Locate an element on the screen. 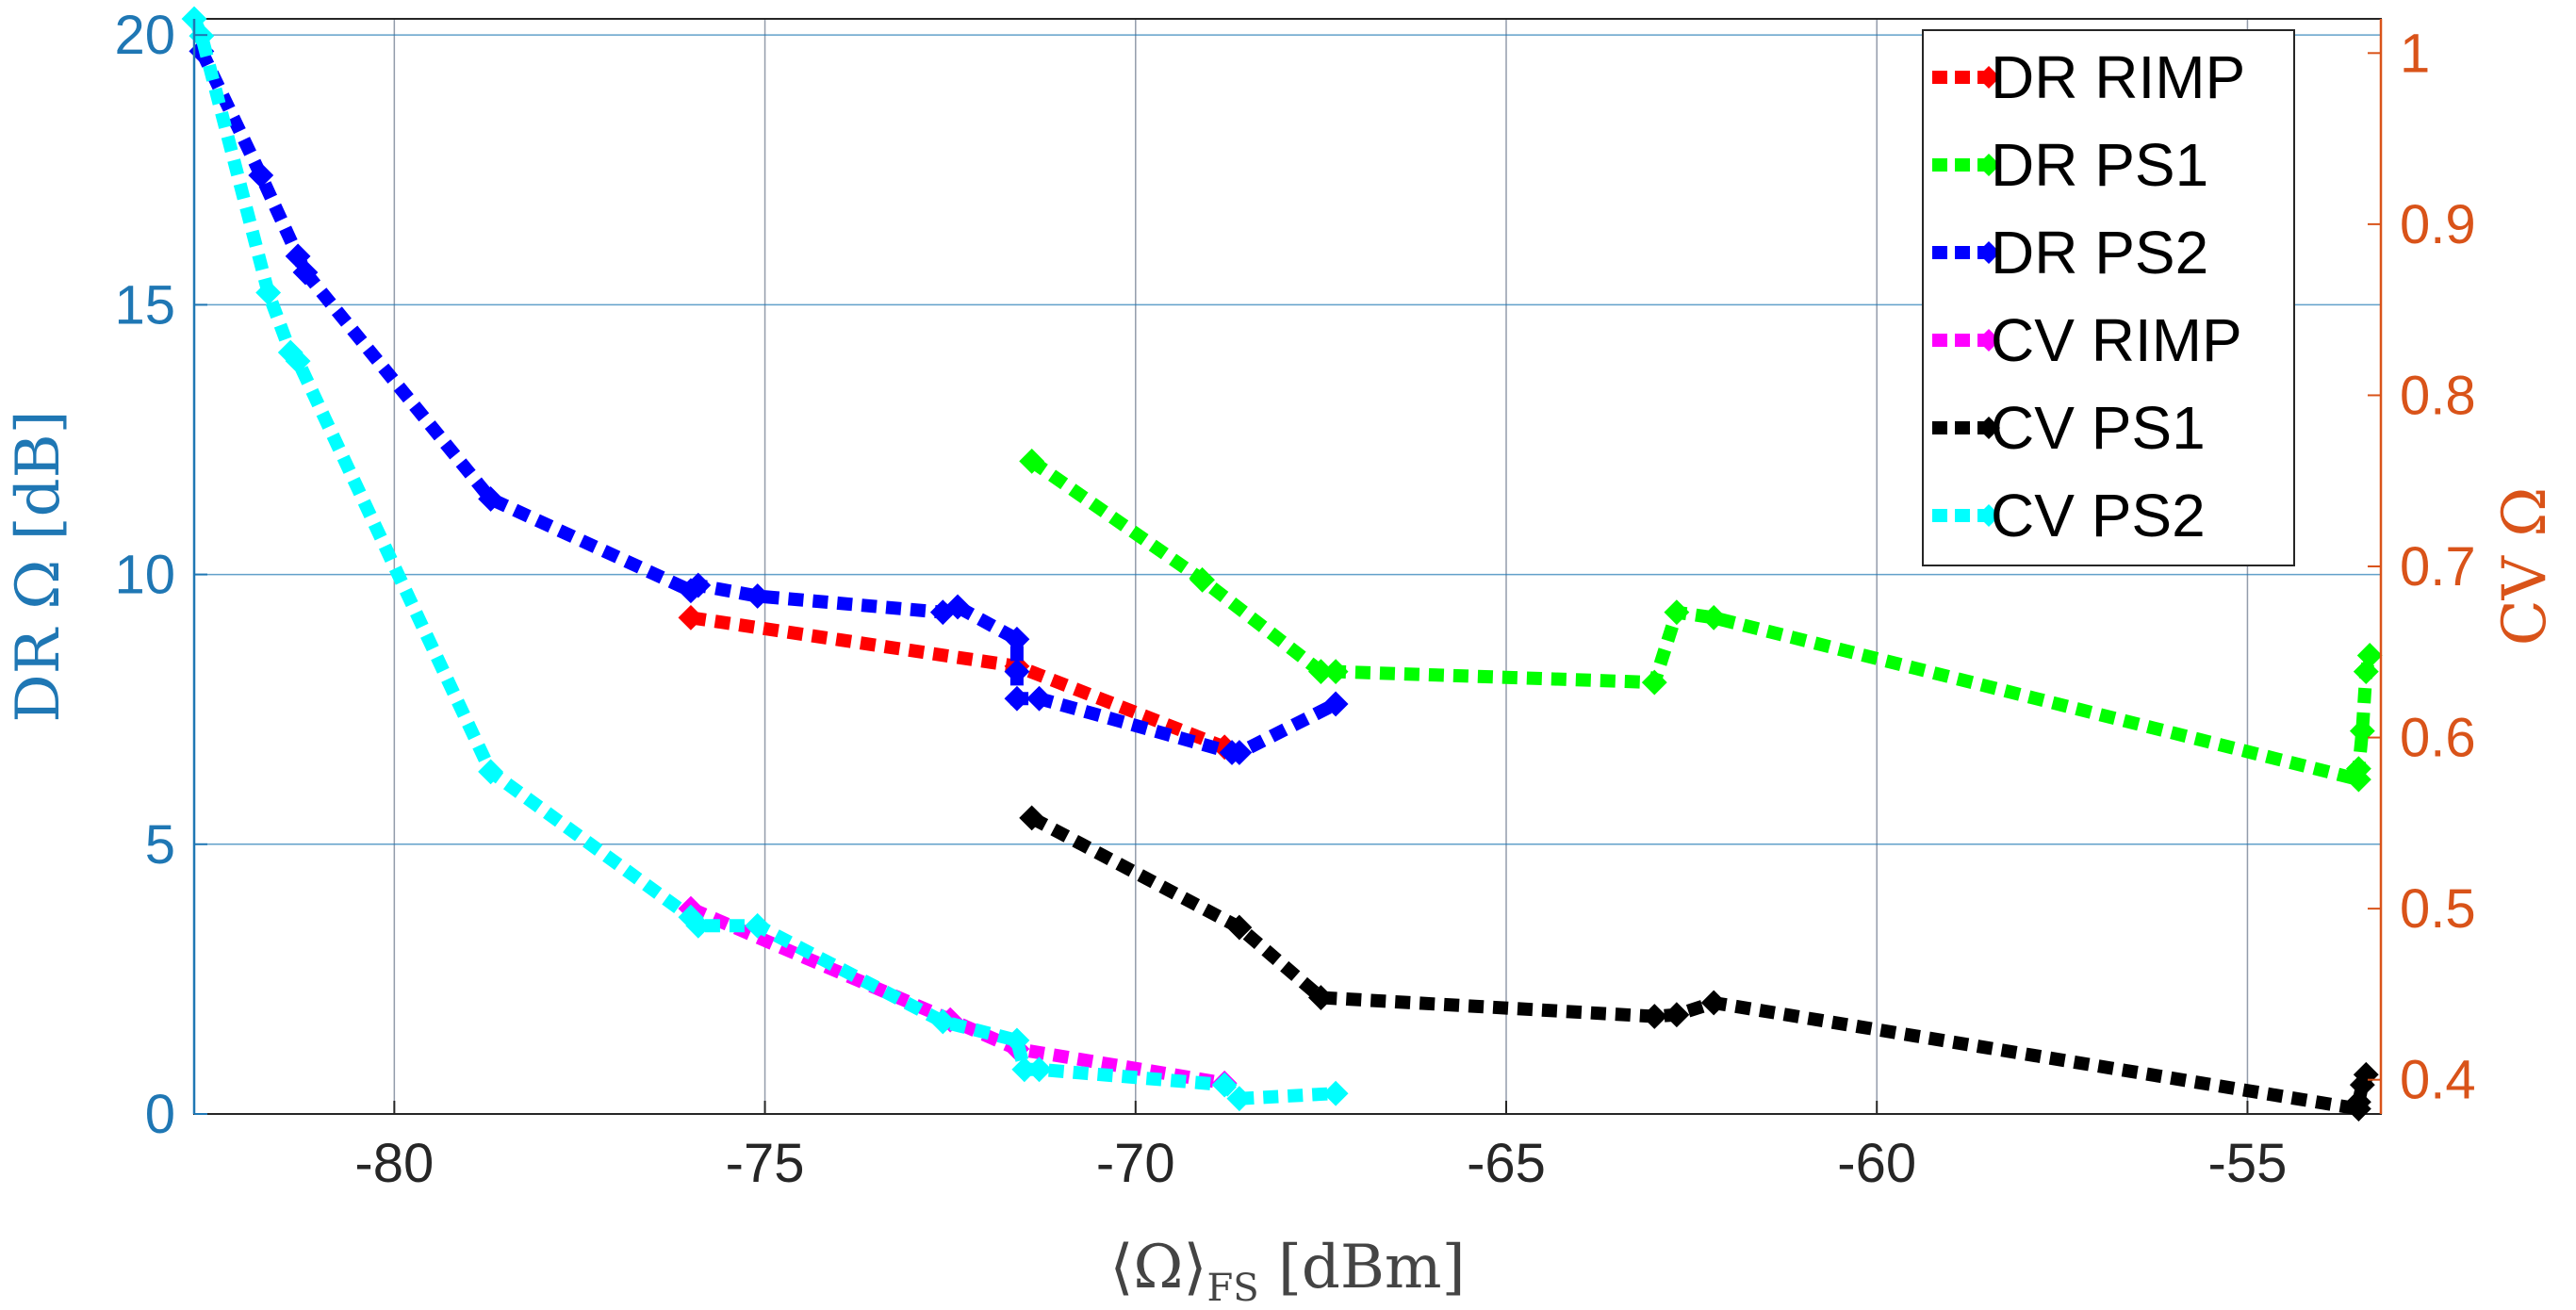  y-left-tick-label: 5 is located at coordinates (160, 845).